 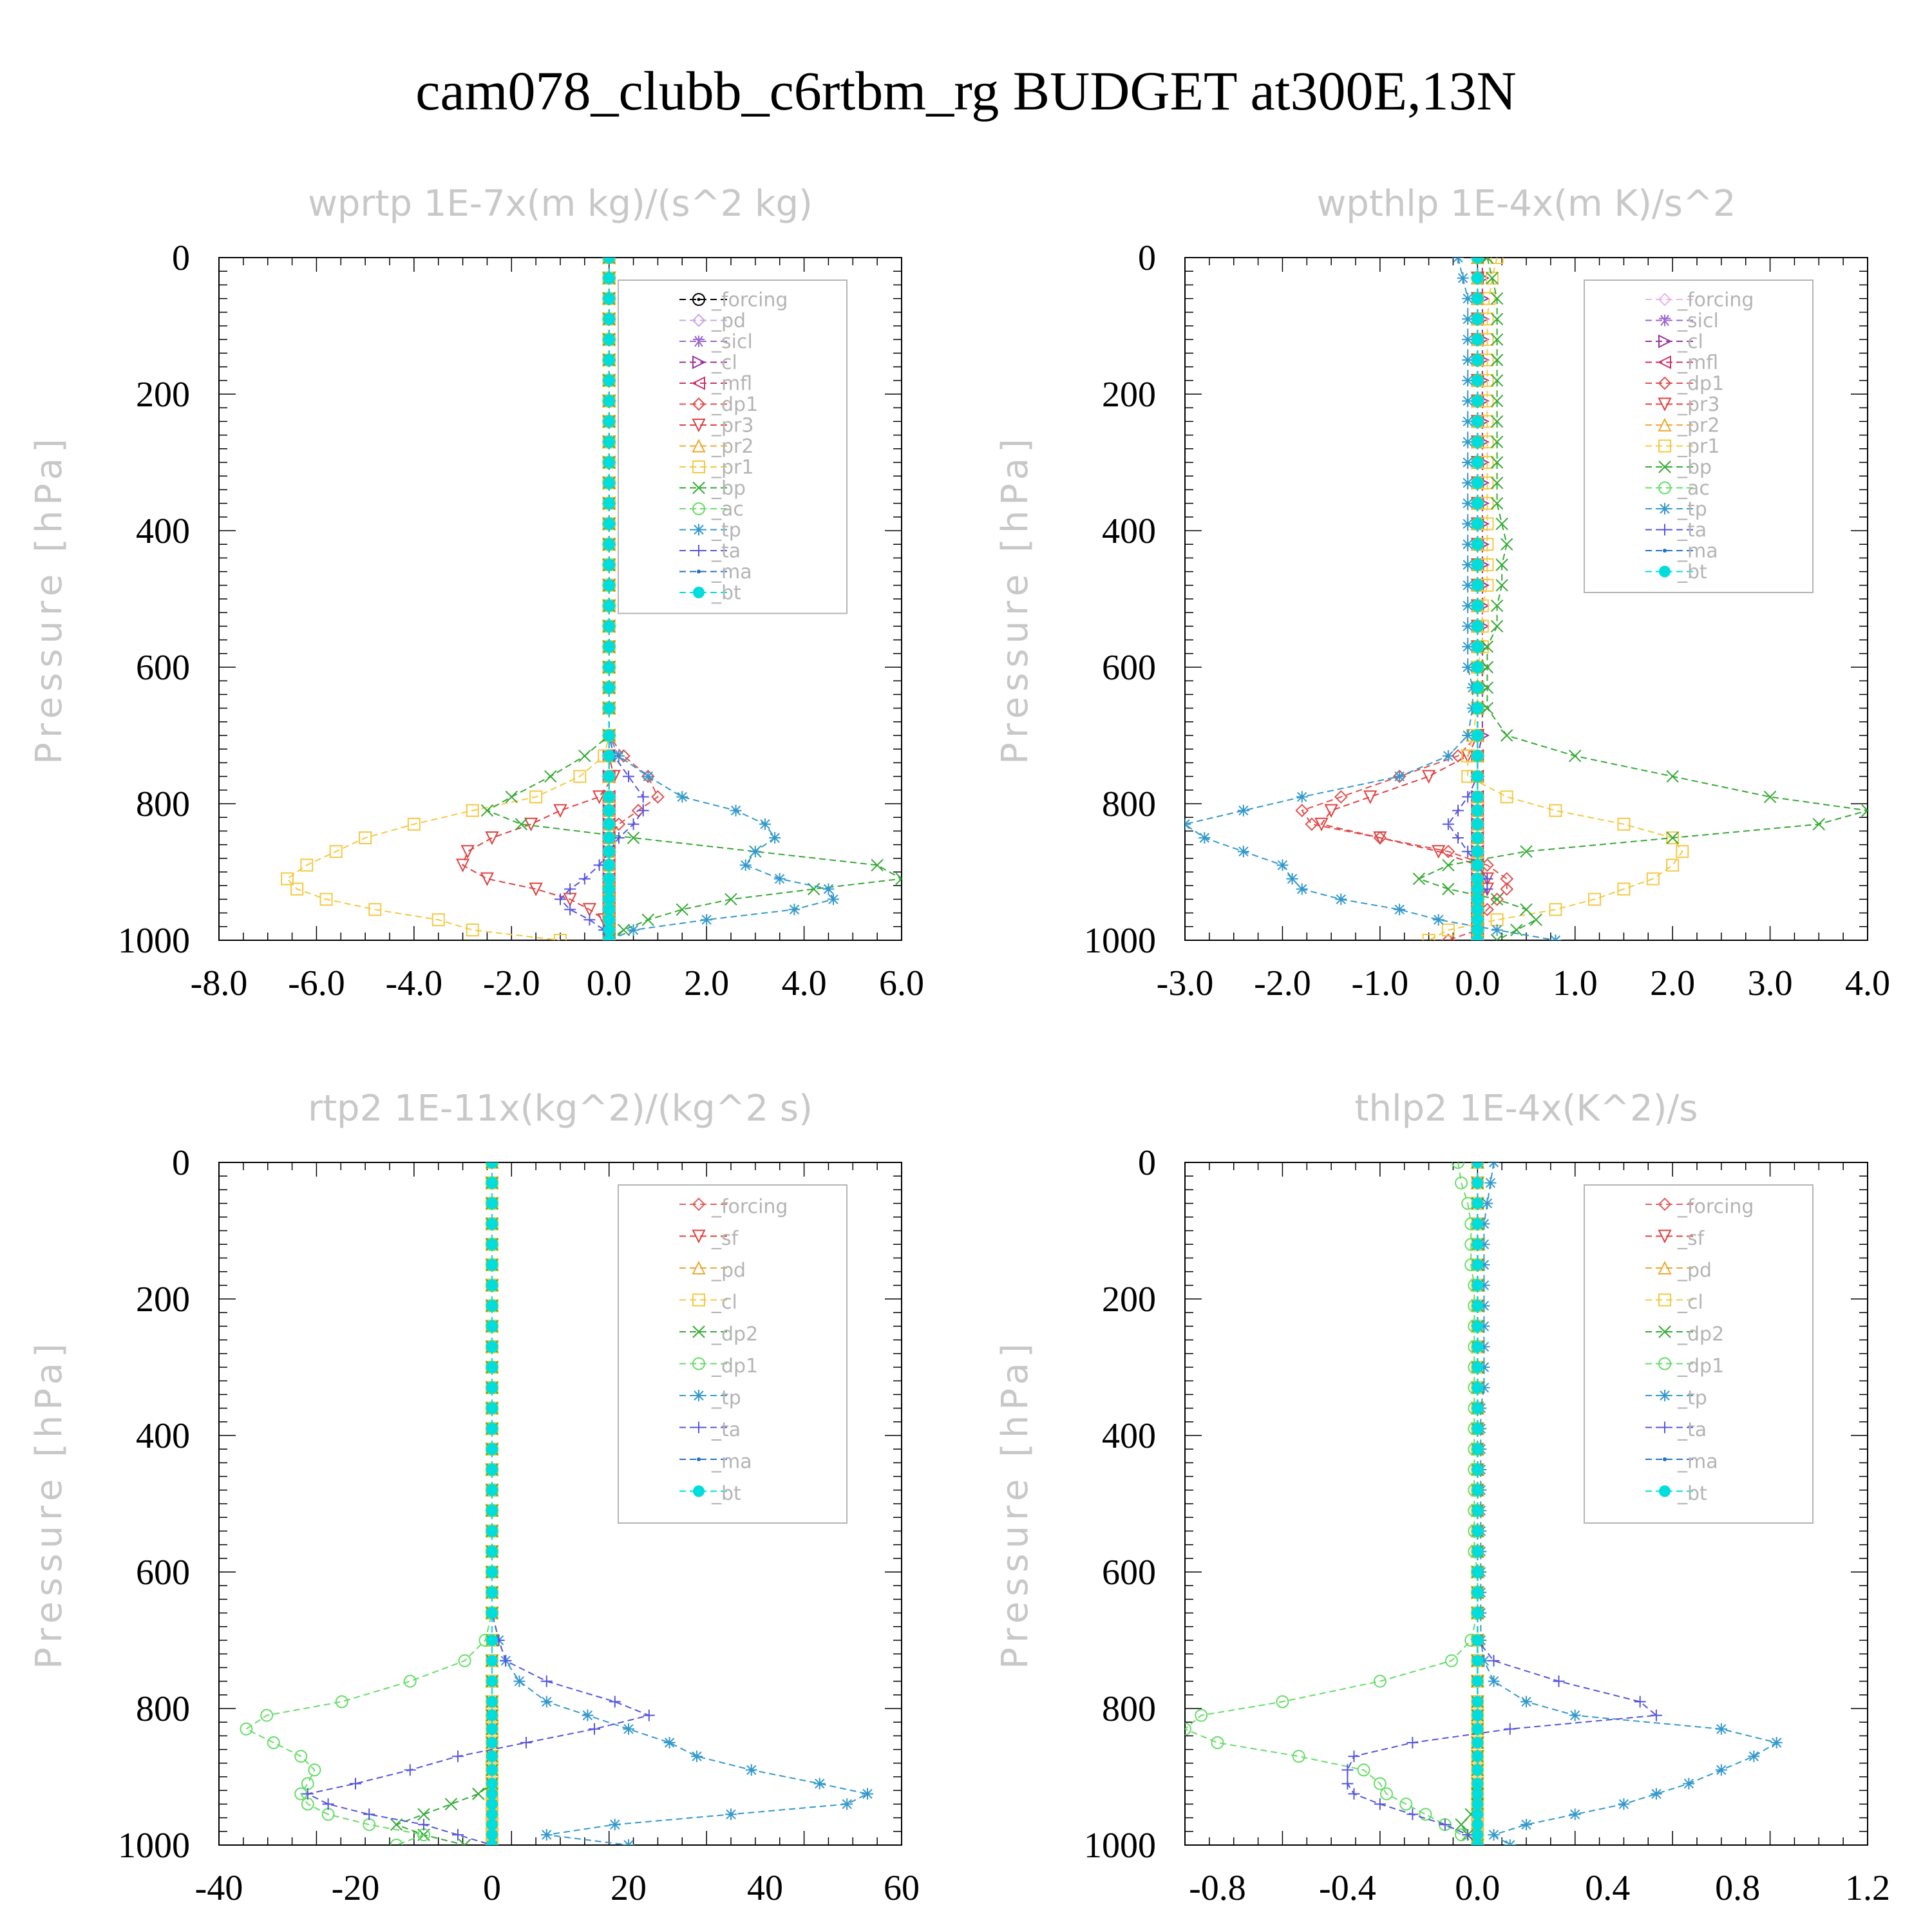 I want to click on x-tick-label: -8.0, so click(x=219, y=983).